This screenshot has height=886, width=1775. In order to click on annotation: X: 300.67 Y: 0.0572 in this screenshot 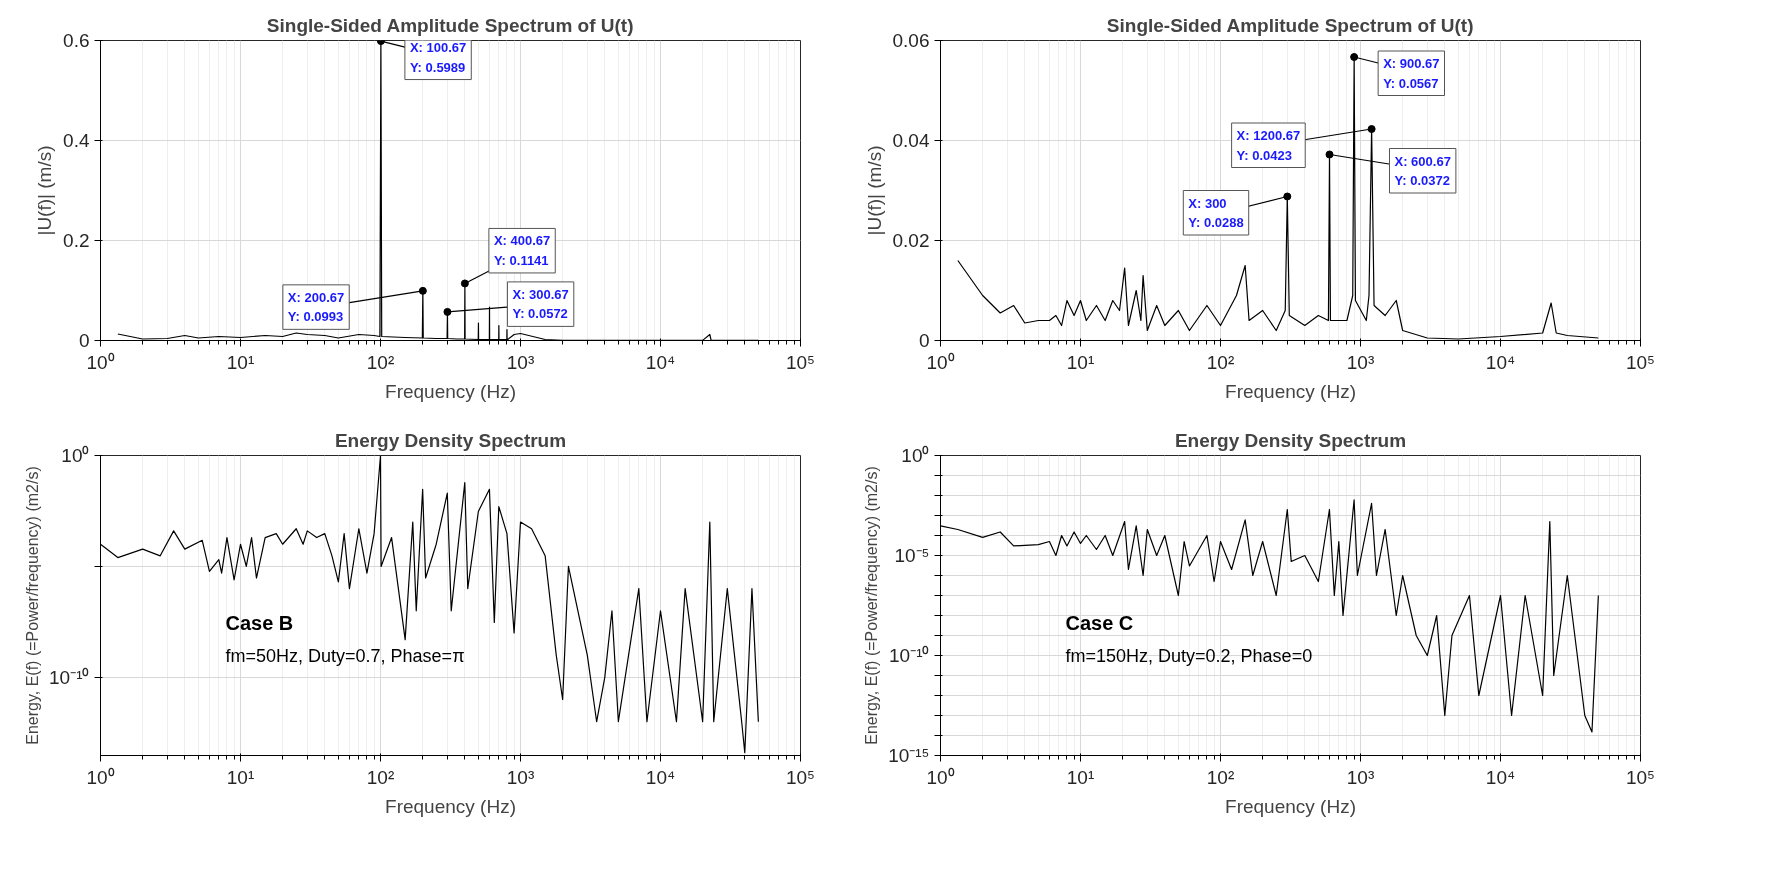, I will do `click(540, 304)`.